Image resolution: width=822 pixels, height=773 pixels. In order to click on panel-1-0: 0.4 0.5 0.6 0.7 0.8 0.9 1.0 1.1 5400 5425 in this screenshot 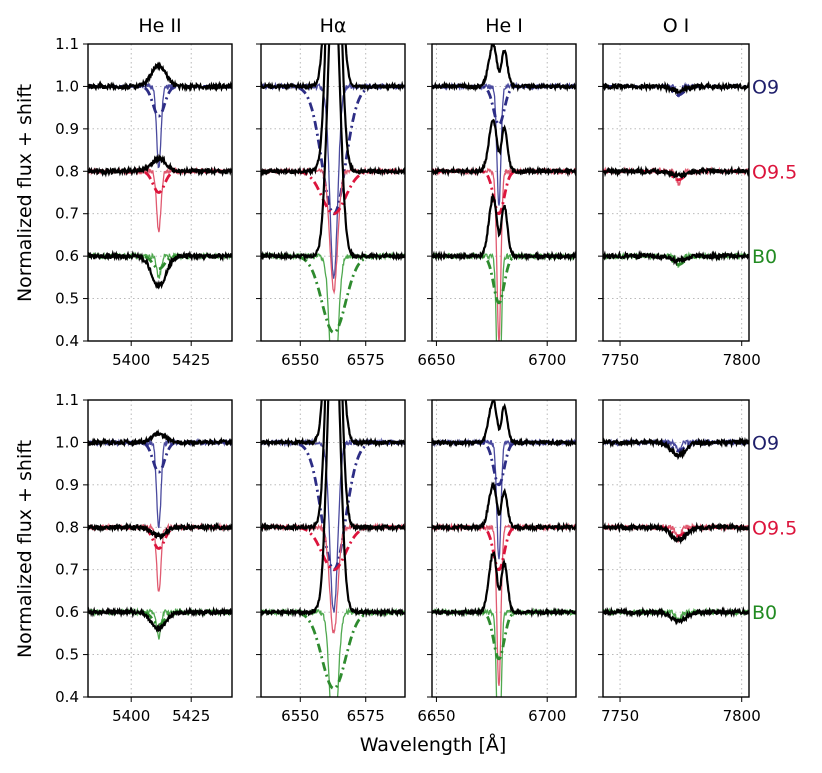, I will do `click(144, 558)`.